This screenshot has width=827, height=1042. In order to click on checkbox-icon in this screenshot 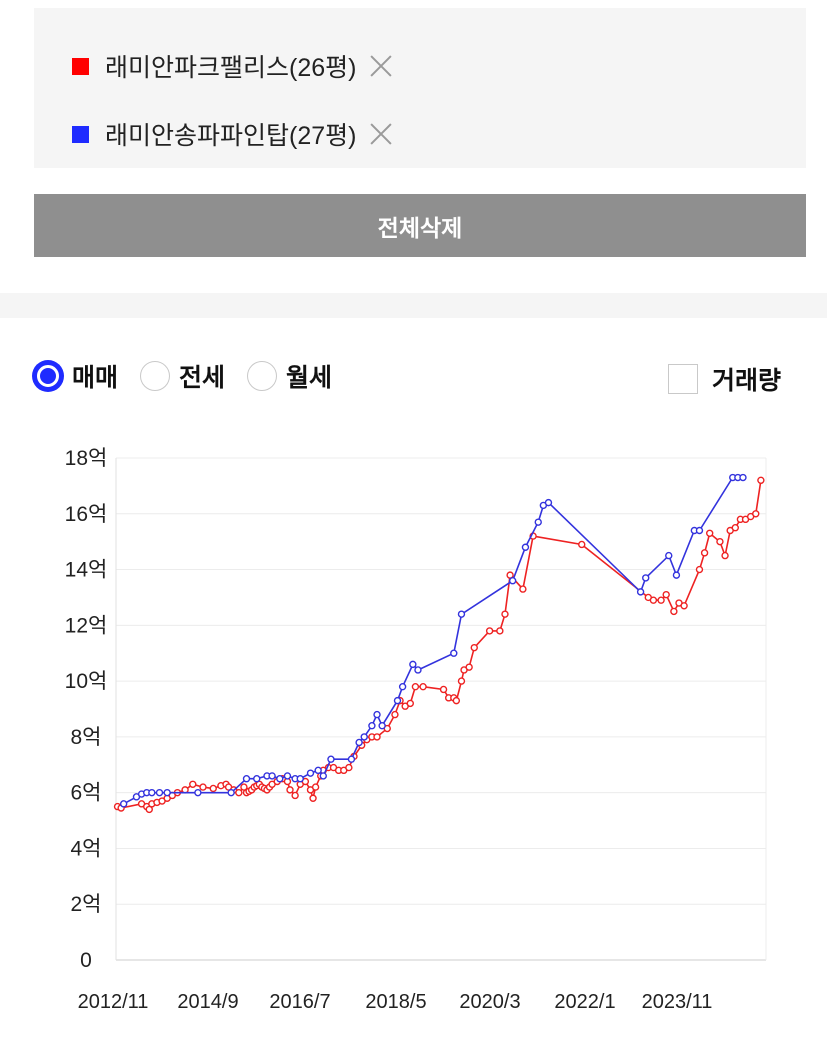, I will do `click(682, 379)`.